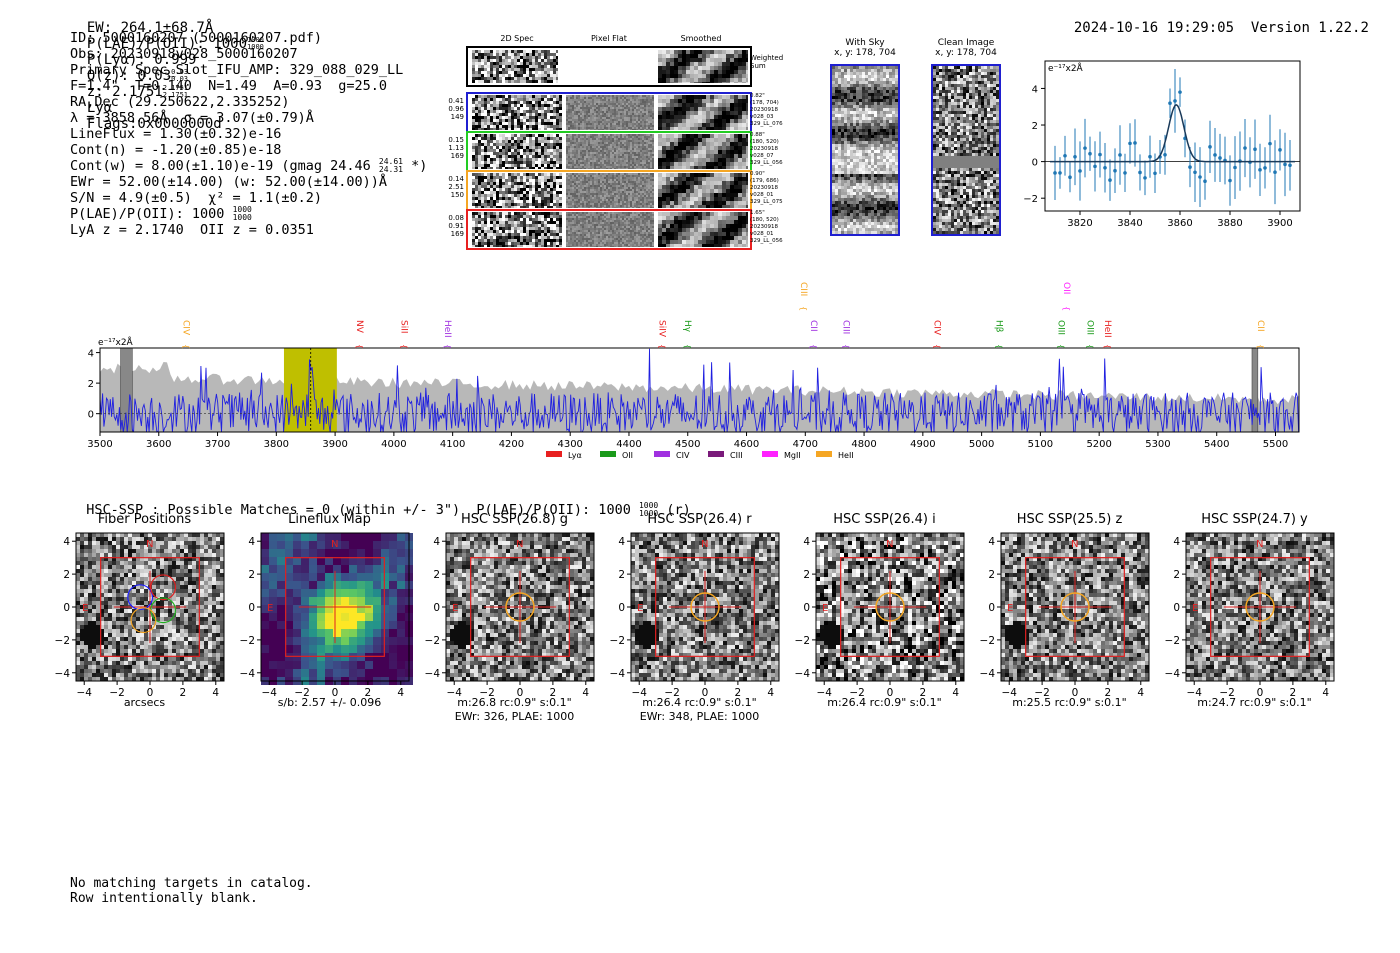 The height and width of the screenshot is (953, 1400). What do you see at coordinates (569, 444) in the screenshot?
I see `fullspec-xtick: 4300` at bounding box center [569, 444].